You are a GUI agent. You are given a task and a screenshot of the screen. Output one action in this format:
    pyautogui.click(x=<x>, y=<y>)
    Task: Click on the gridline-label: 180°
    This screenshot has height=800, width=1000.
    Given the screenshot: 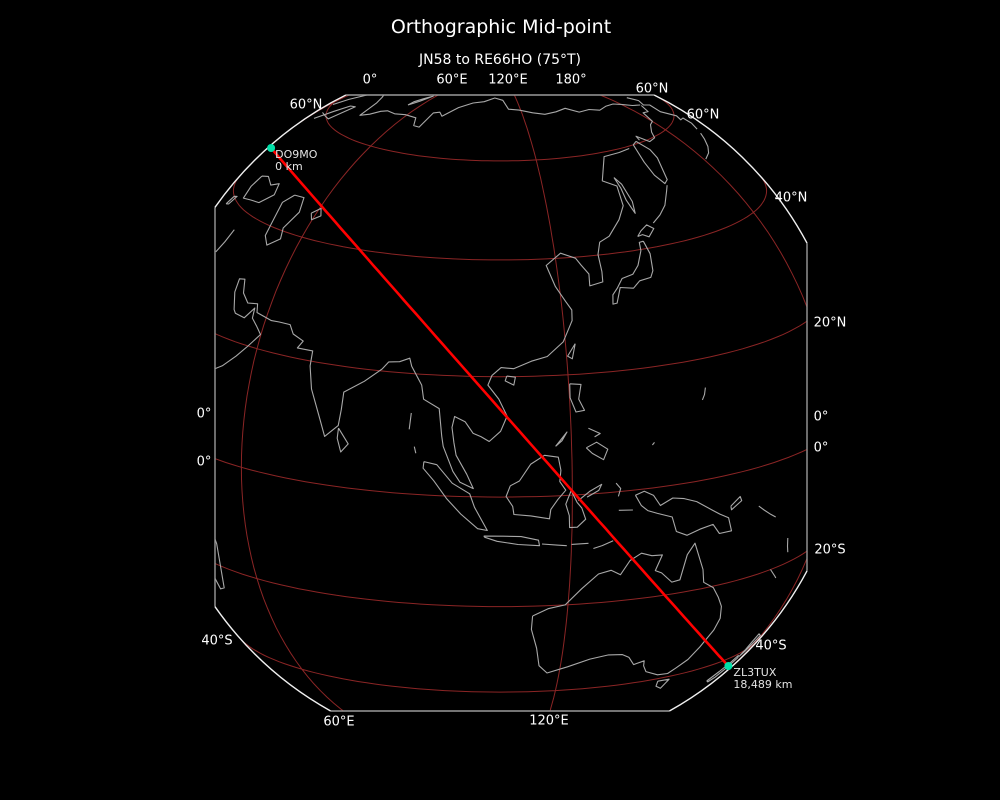 What is the action you would take?
    pyautogui.click(x=571, y=80)
    